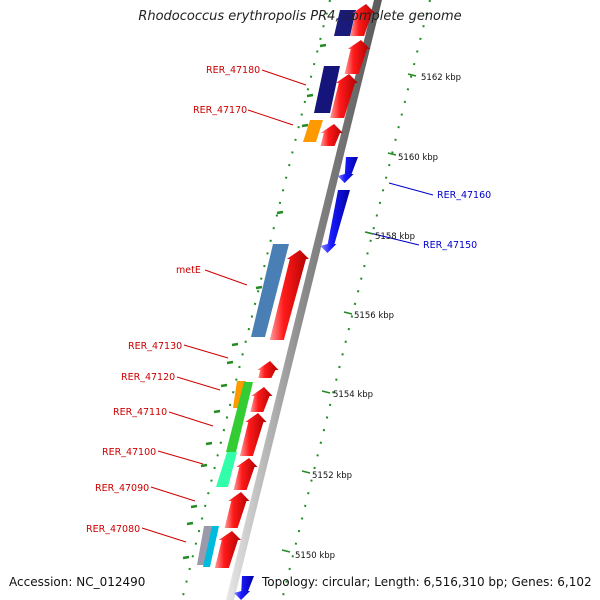  I want to click on gene-label-rer-47100: RER_47100, so click(129, 452).